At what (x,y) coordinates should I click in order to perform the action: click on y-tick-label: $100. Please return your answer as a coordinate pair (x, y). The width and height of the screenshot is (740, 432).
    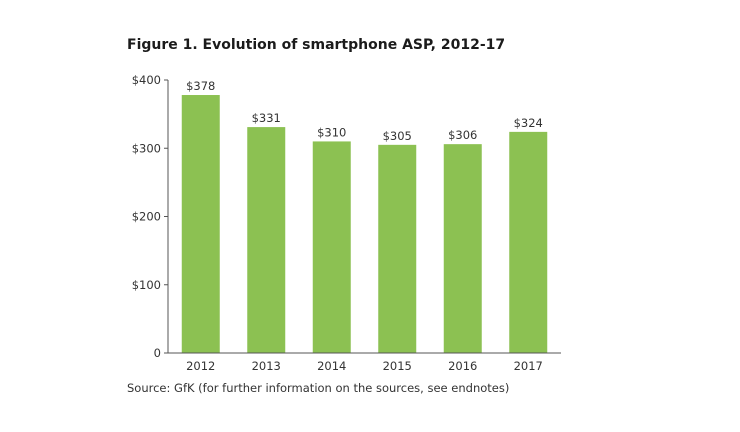
    Looking at the image, I should click on (146, 285).